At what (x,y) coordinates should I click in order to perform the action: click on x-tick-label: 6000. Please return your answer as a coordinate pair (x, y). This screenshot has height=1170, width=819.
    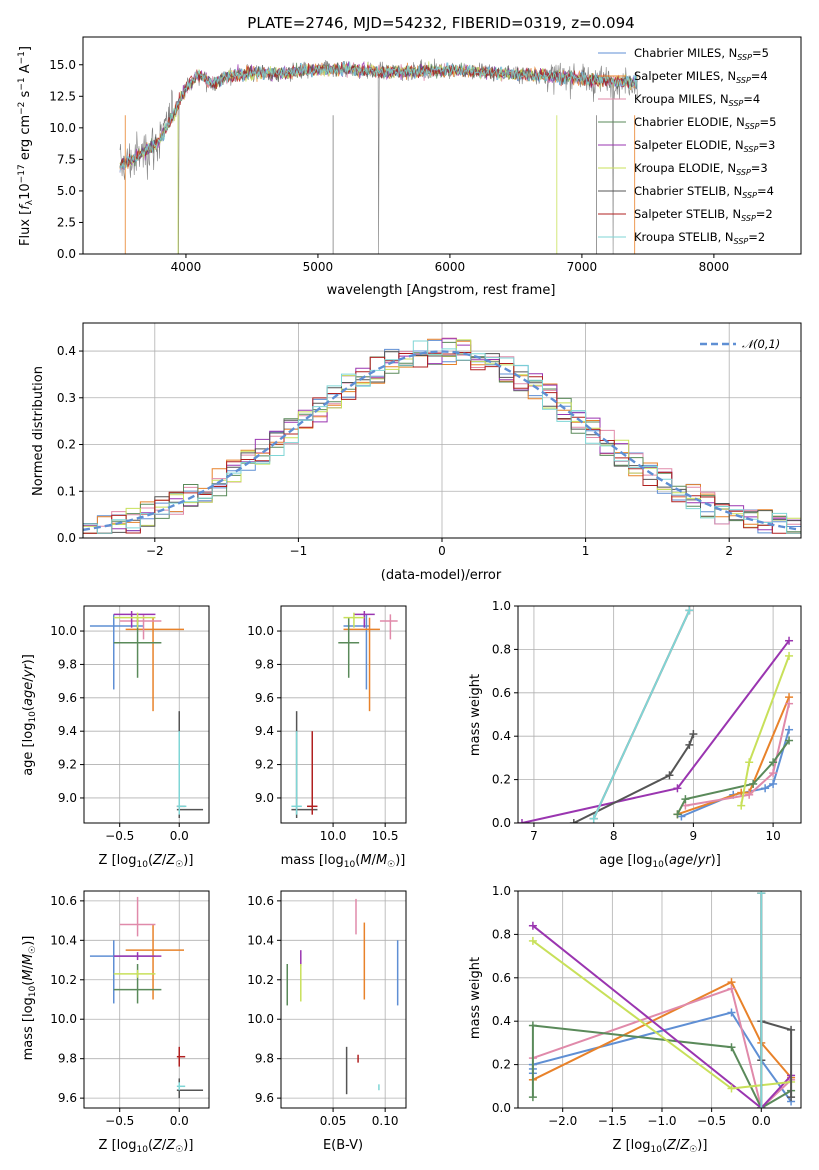
    Looking at the image, I should click on (450, 267).